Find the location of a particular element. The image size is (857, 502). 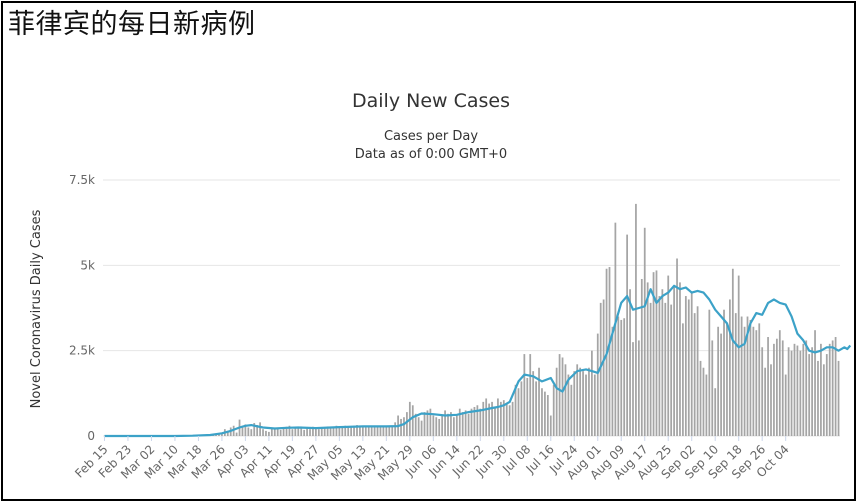

y-tick-label: 5k is located at coordinates (87, 265).